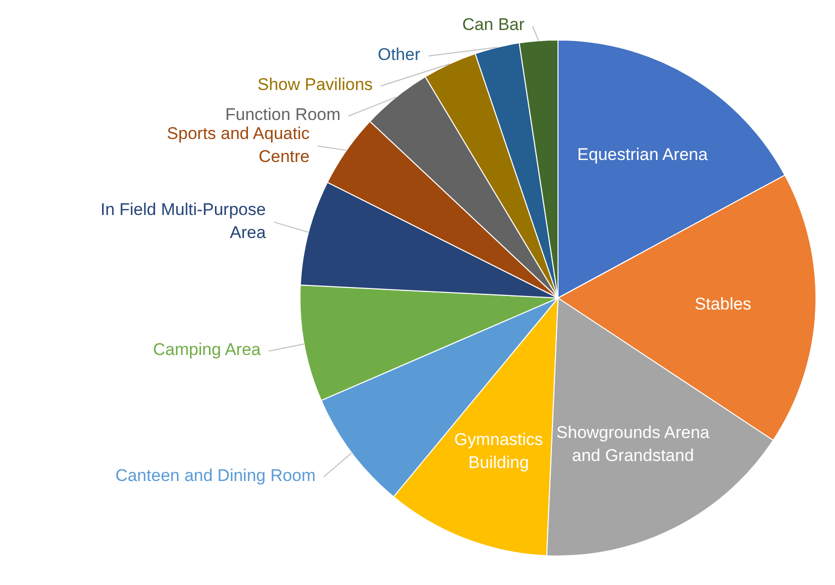  What do you see at coordinates (493, 24) in the screenshot?
I see `slice-label: Can Bar` at bounding box center [493, 24].